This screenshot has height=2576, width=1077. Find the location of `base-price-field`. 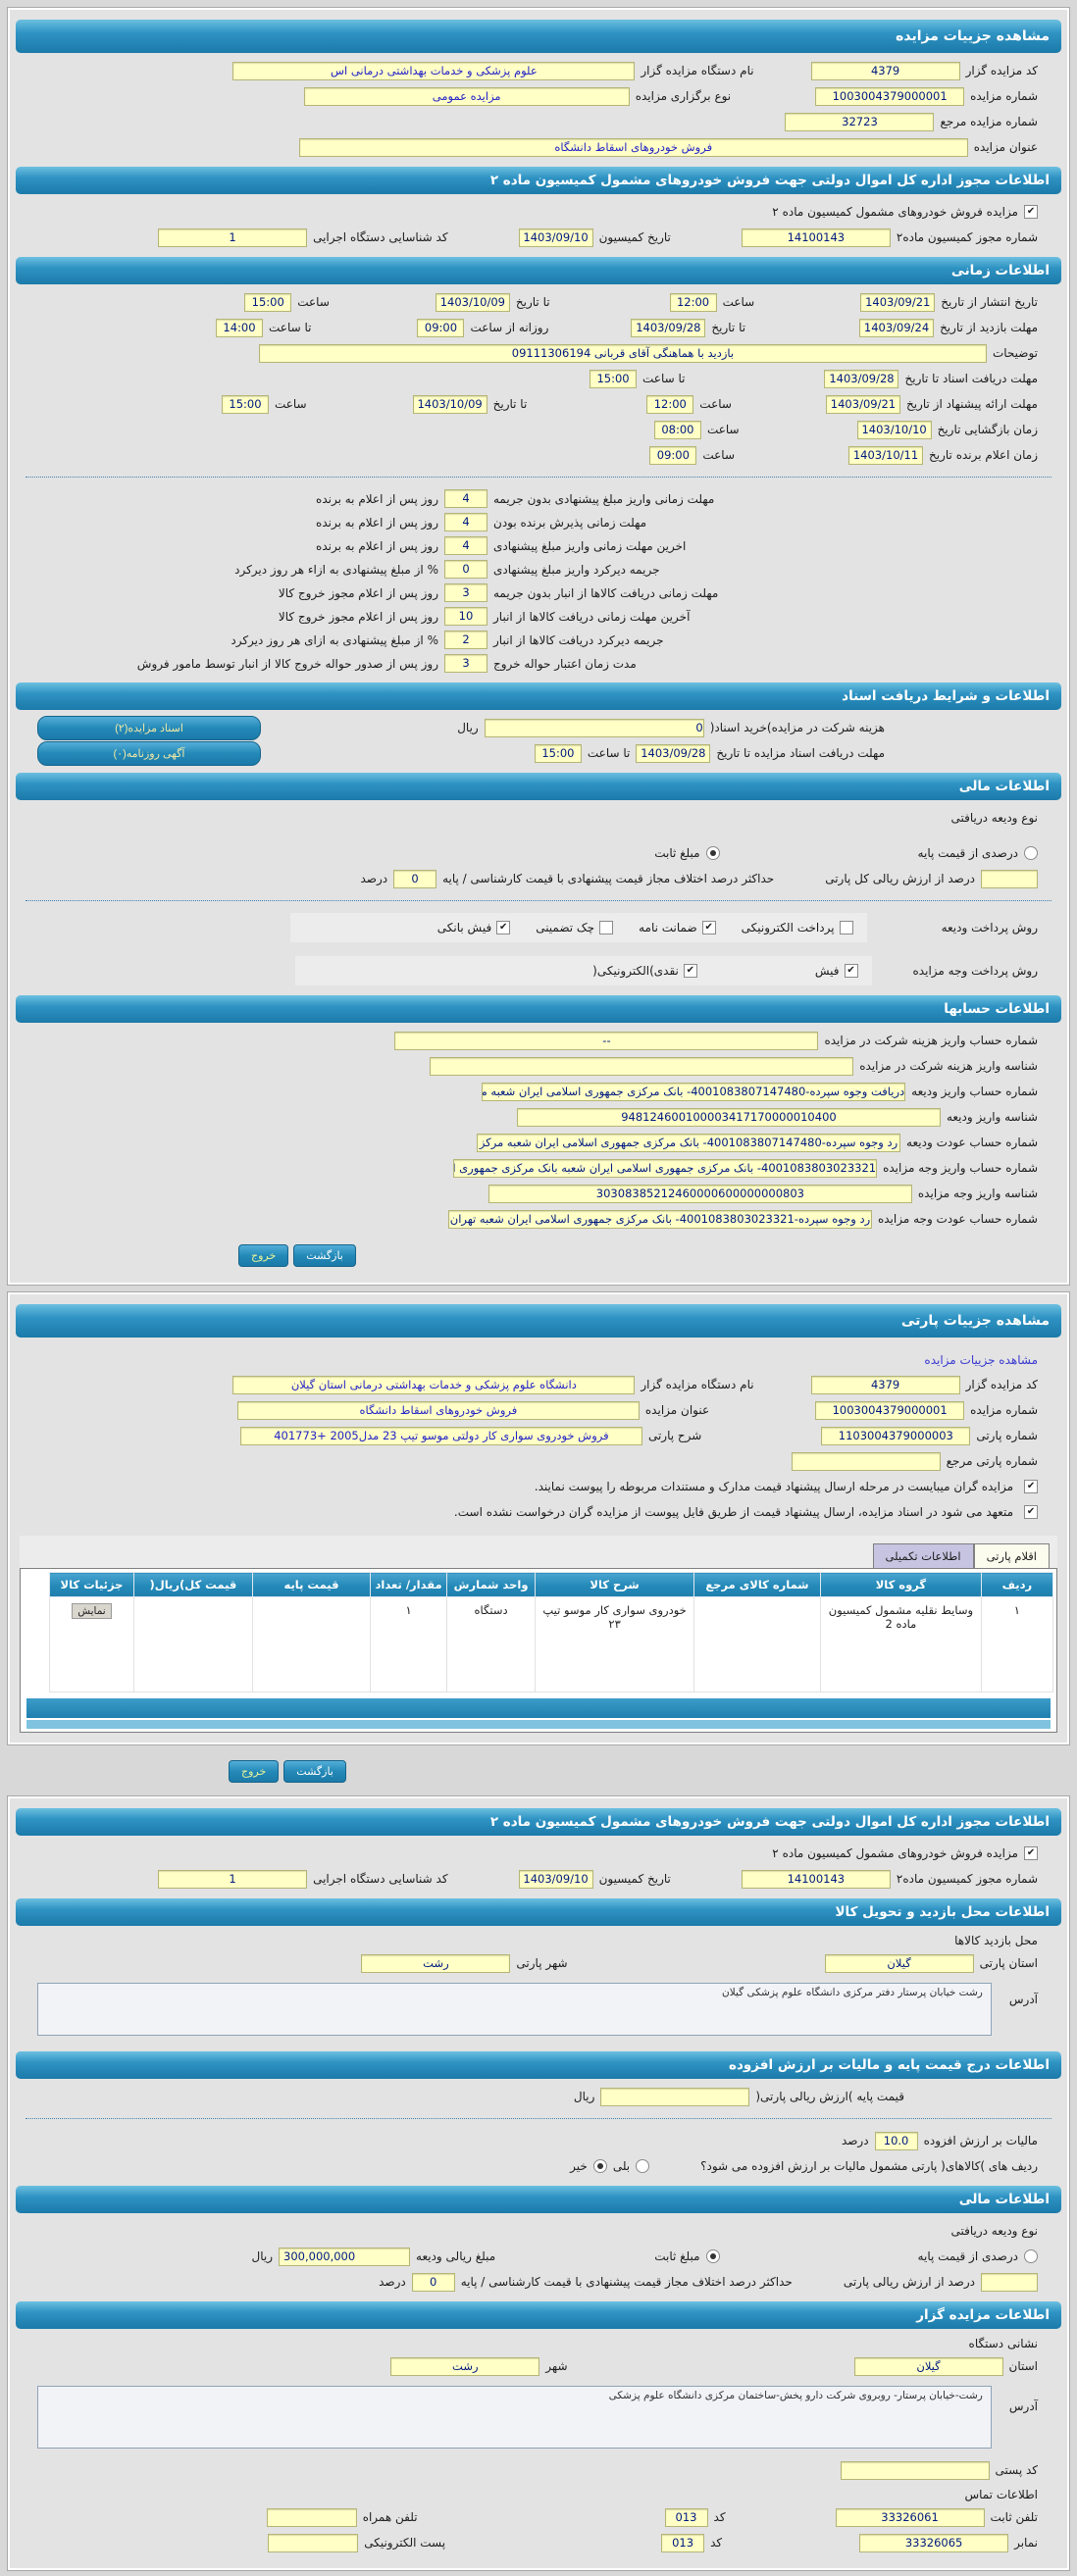

base-price-field is located at coordinates (675, 2097).